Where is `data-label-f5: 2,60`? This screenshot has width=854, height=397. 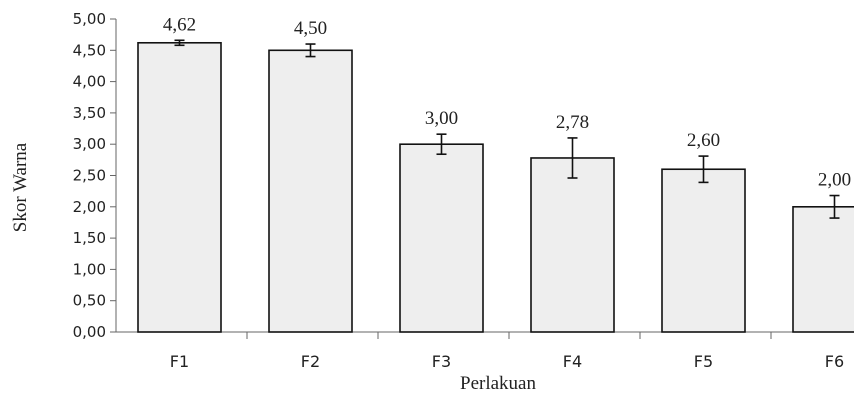 data-label-f5: 2,60 is located at coordinates (703, 140).